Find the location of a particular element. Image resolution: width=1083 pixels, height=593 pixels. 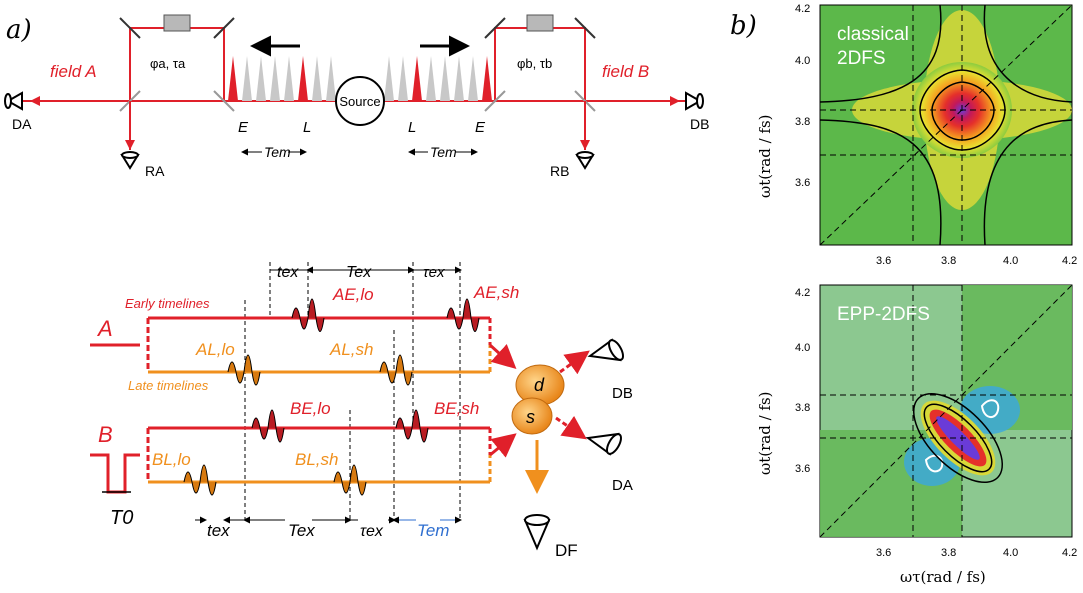

det-da-label: DA is located at coordinates (622, 485).